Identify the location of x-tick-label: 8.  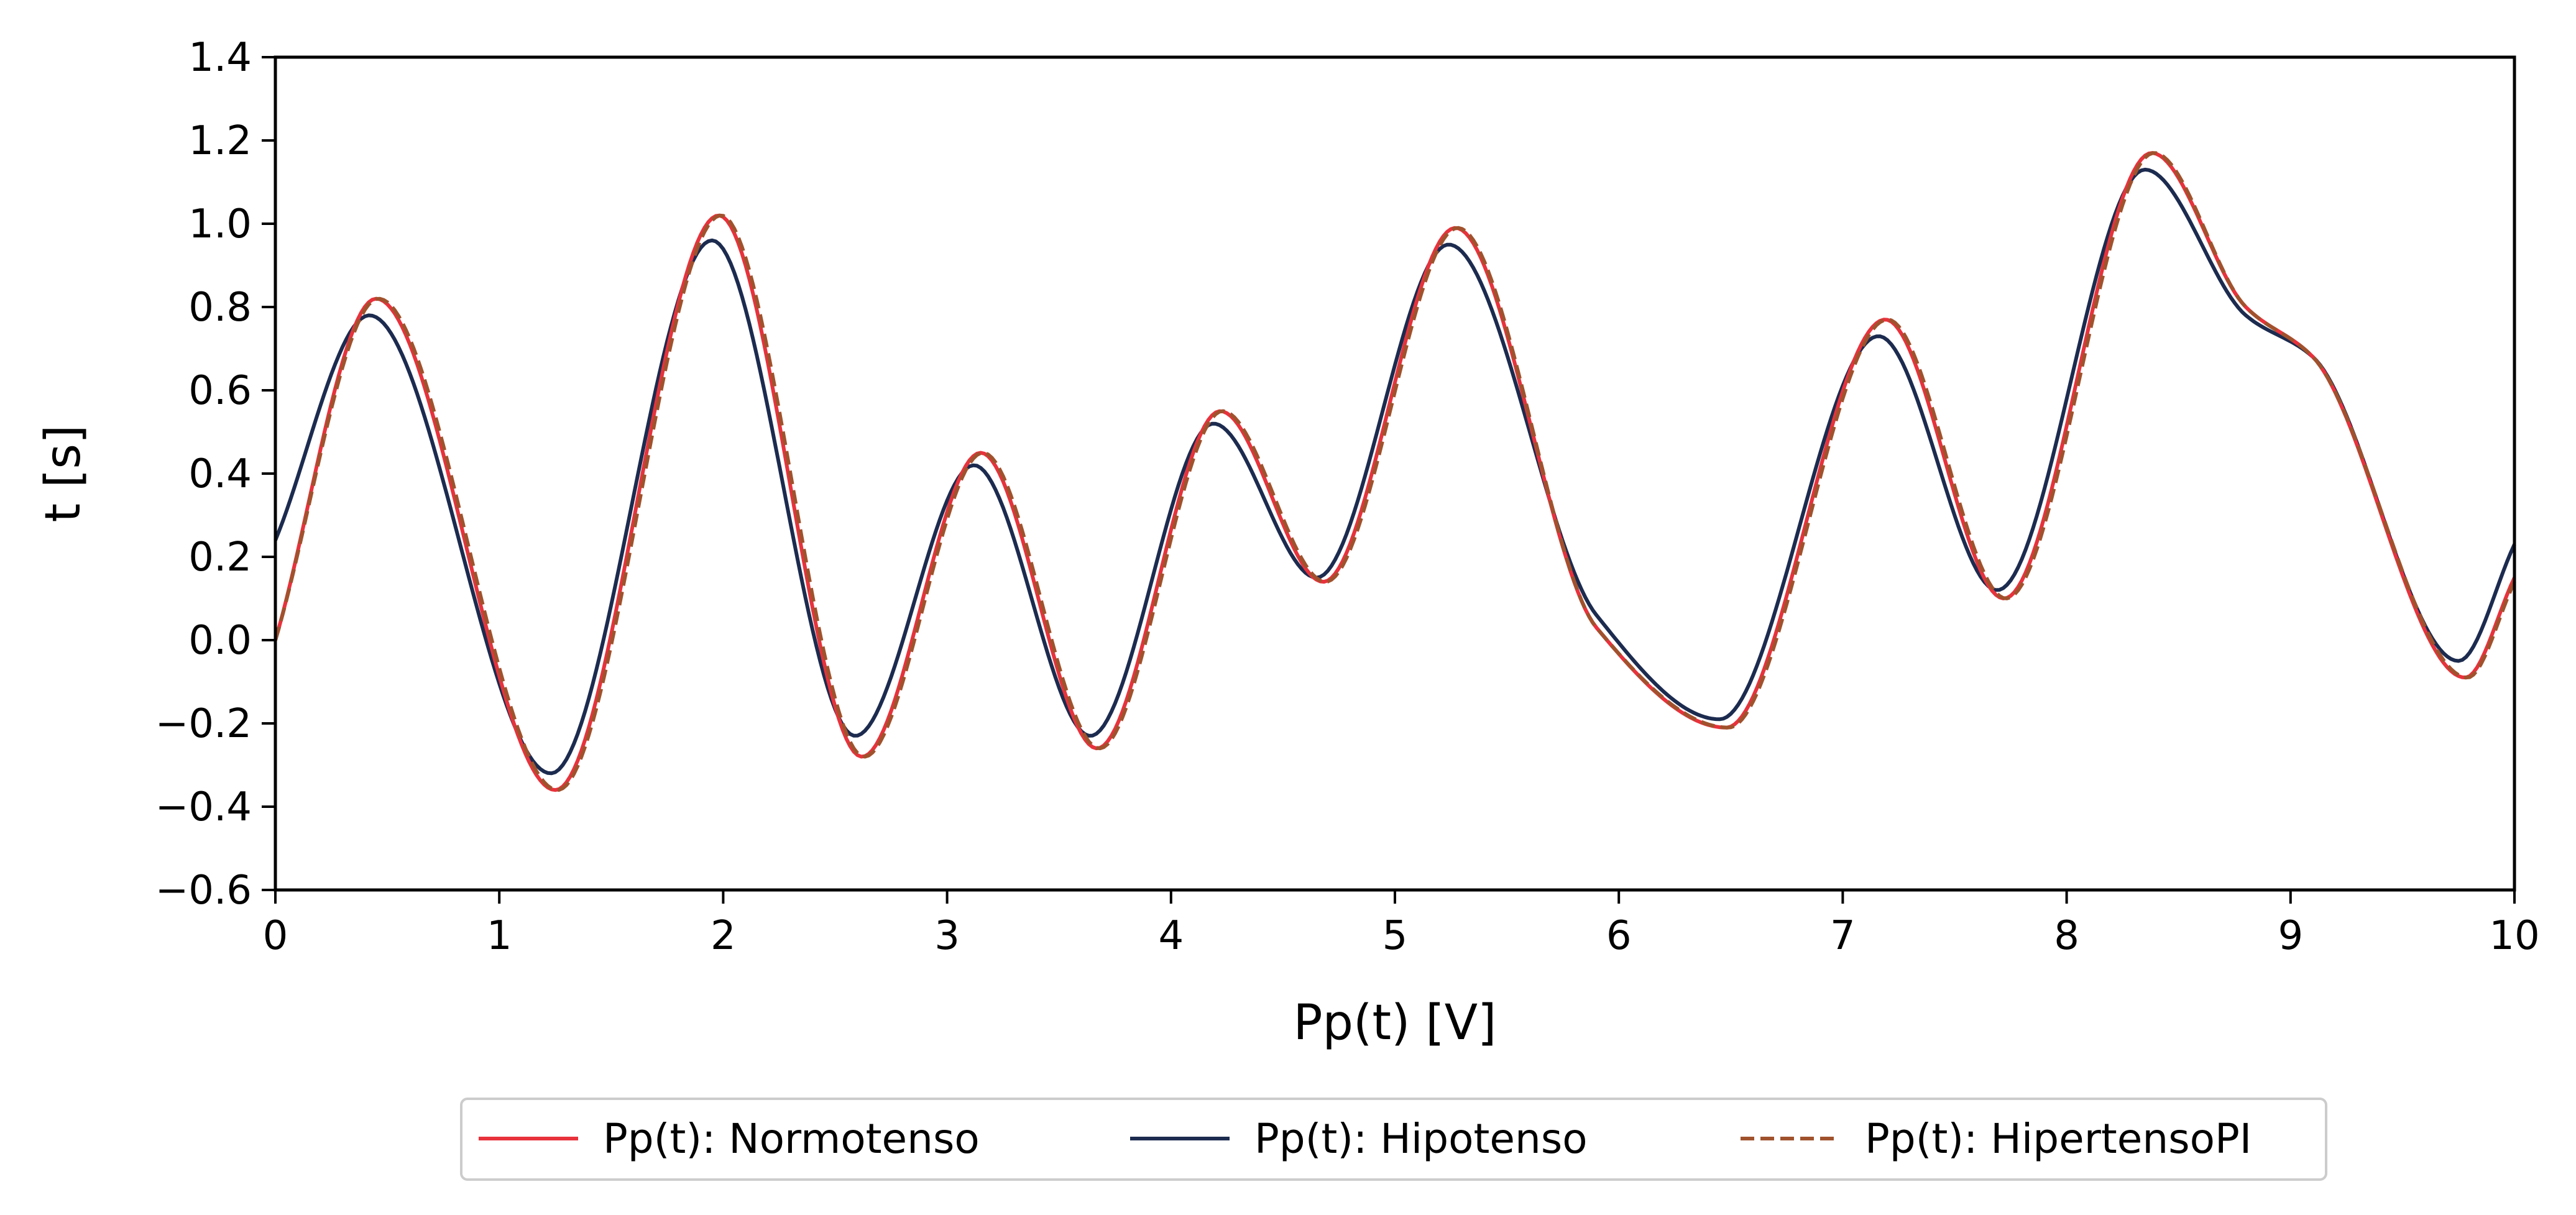
(2066, 936).